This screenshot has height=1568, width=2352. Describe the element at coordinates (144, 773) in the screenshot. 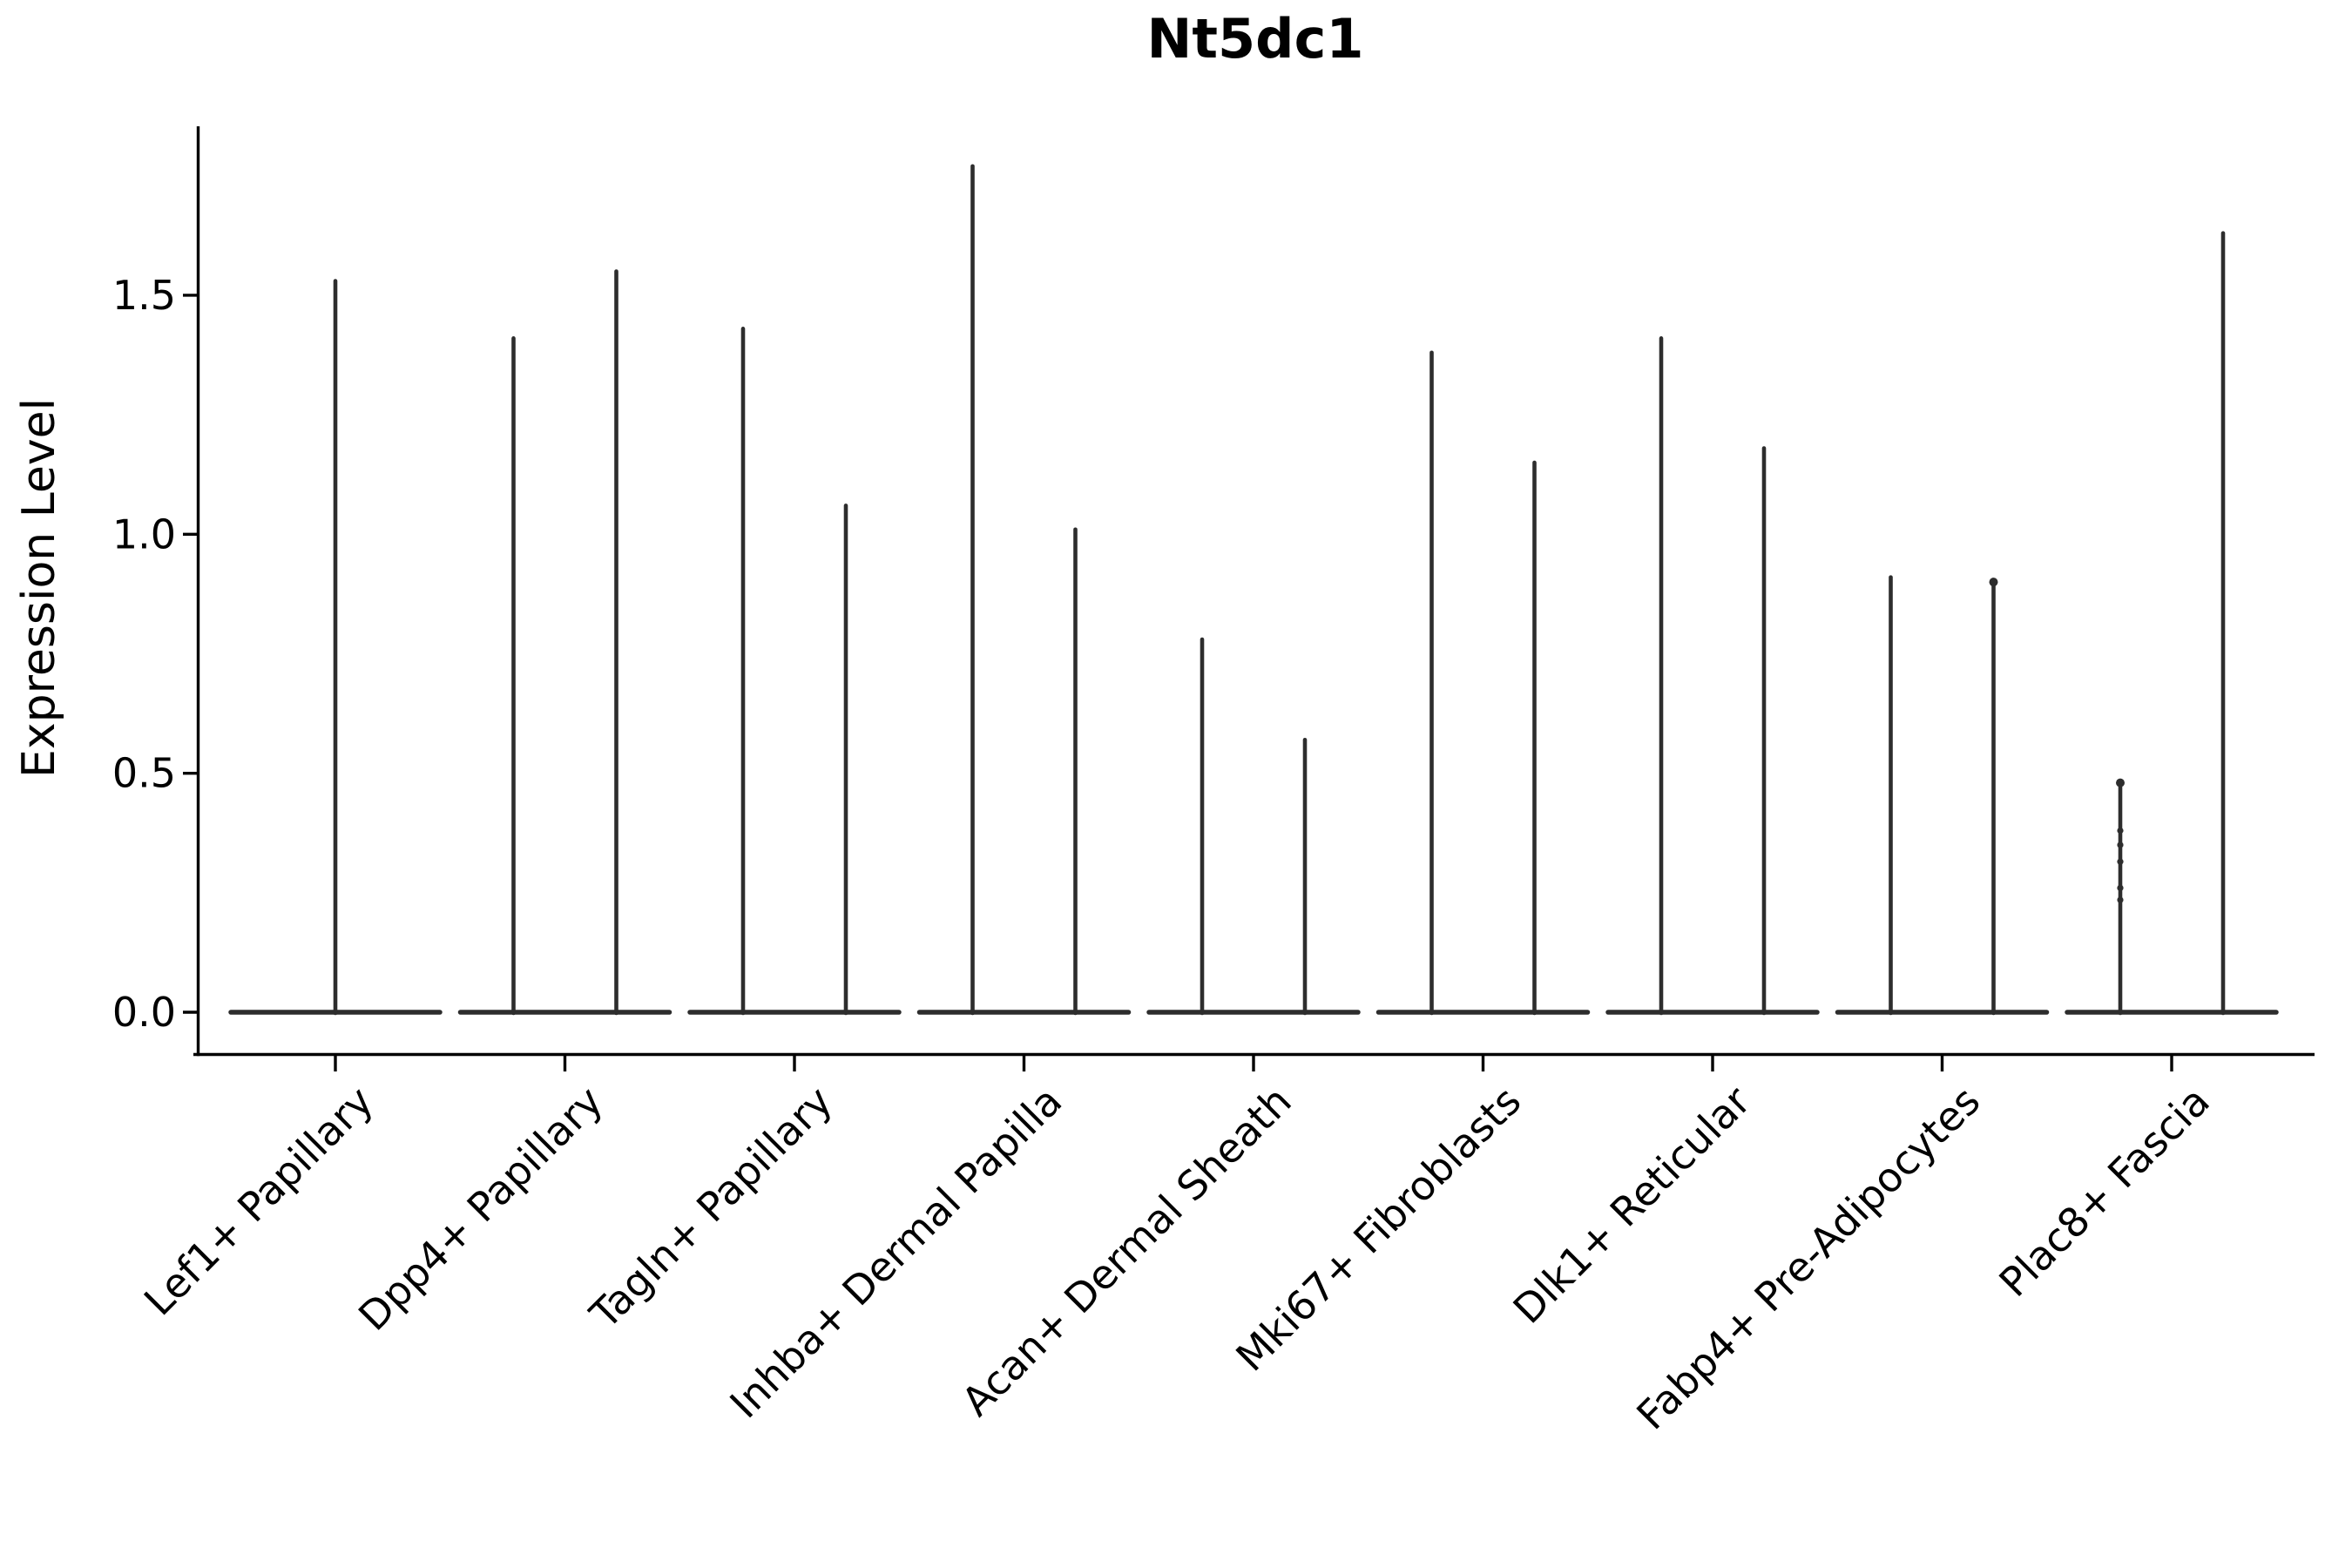

I see `y-tick-label: 0.5` at that location.